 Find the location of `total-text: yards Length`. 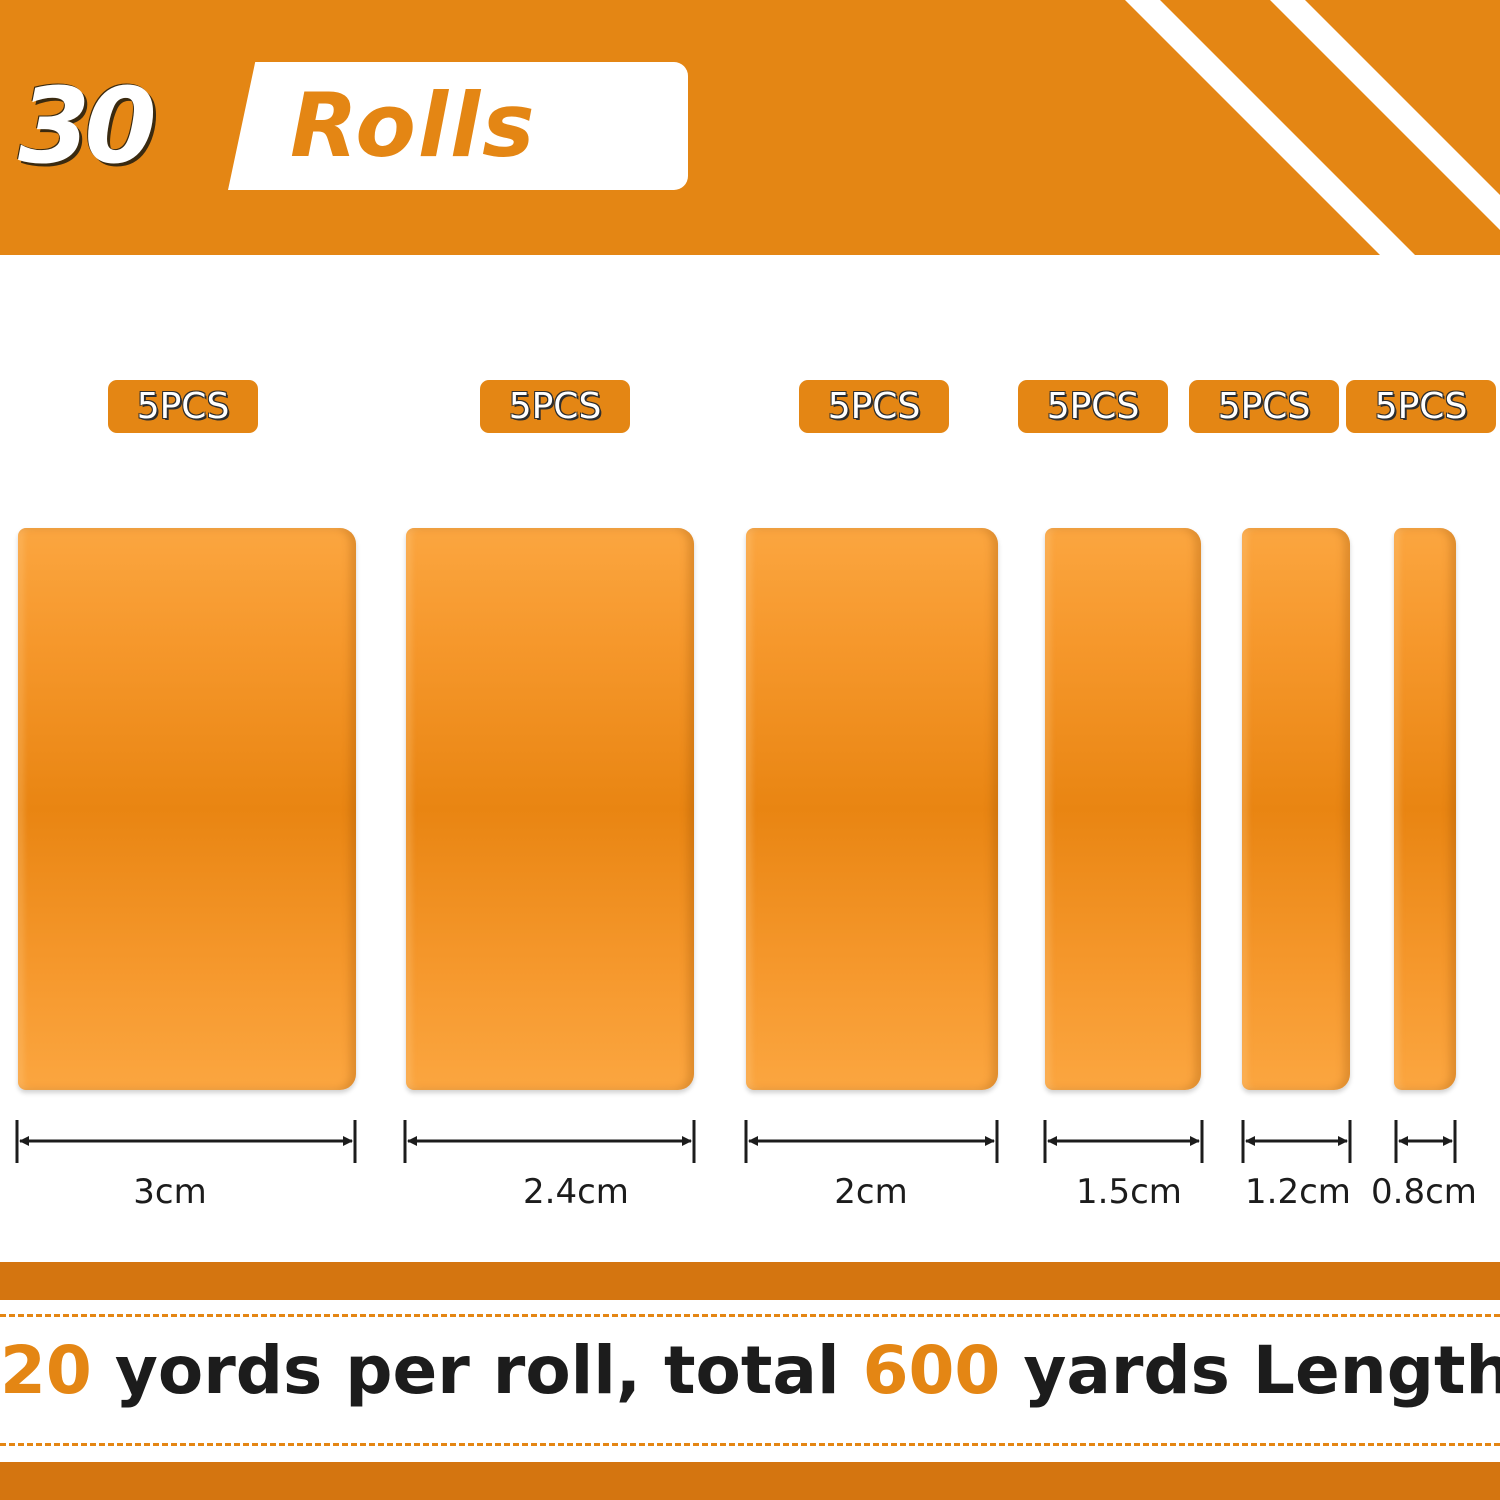

total-text: yards Length is located at coordinates (1250, 1370).